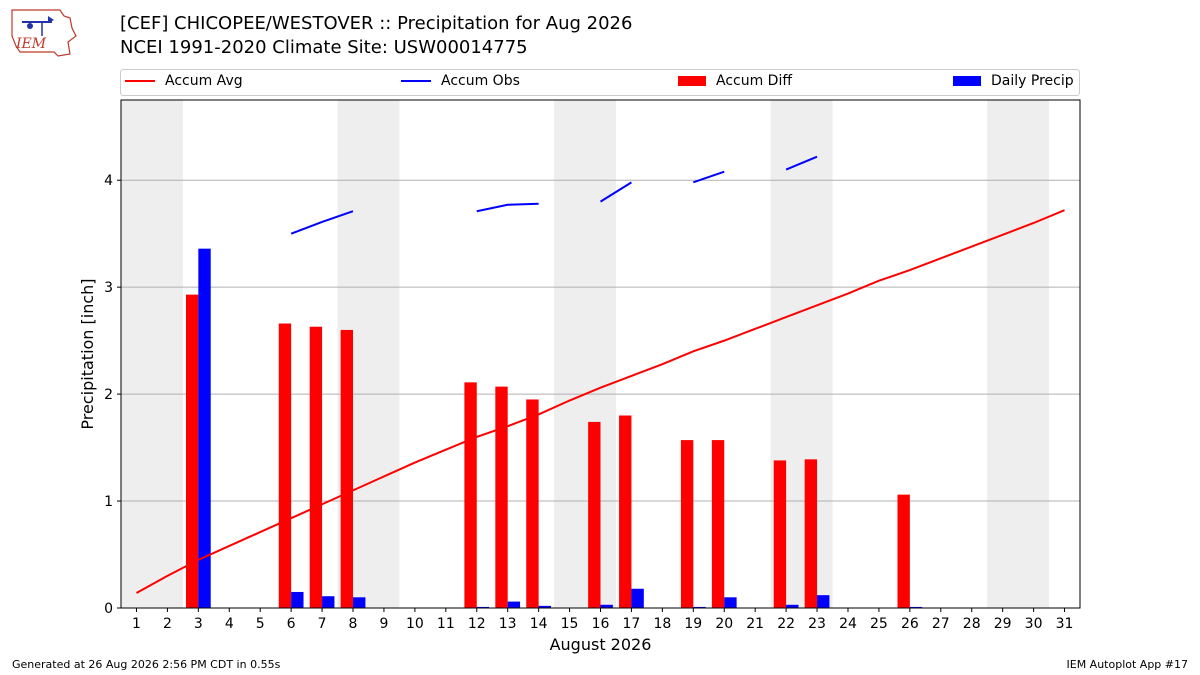 This screenshot has width=1200, height=675. What do you see at coordinates (879, 624) in the screenshot?
I see `x-tick-label: 25` at bounding box center [879, 624].